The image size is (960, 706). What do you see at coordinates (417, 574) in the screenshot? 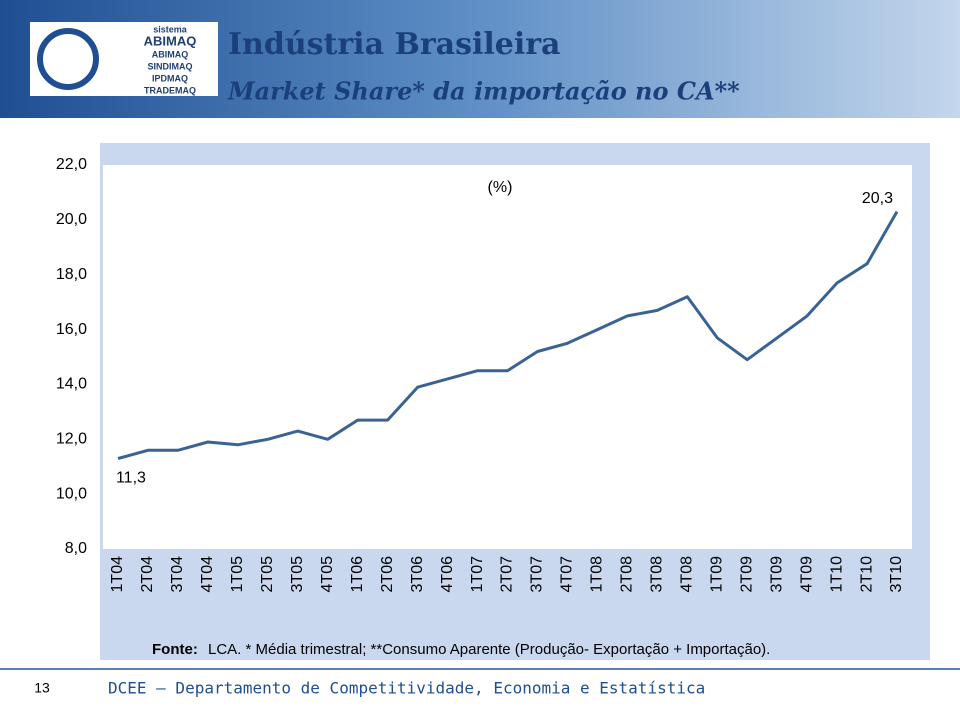
I see `x-tick-label: 3T06` at bounding box center [417, 574].